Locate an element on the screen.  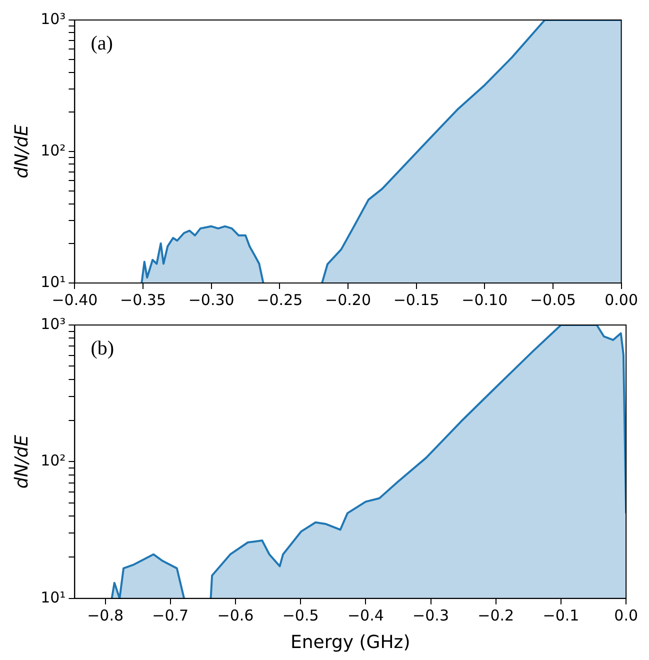
x-tick-label: −0.30 is located at coordinates (211, 299).